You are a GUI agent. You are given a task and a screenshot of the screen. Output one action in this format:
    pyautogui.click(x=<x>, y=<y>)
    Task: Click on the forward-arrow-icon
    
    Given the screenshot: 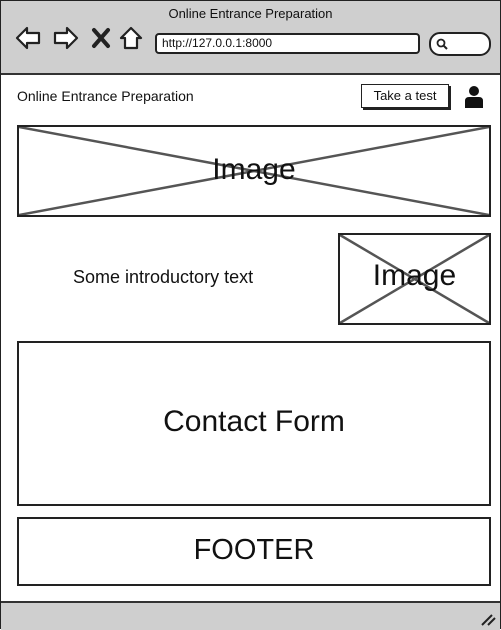 What is the action you would take?
    pyautogui.click(x=66, y=38)
    